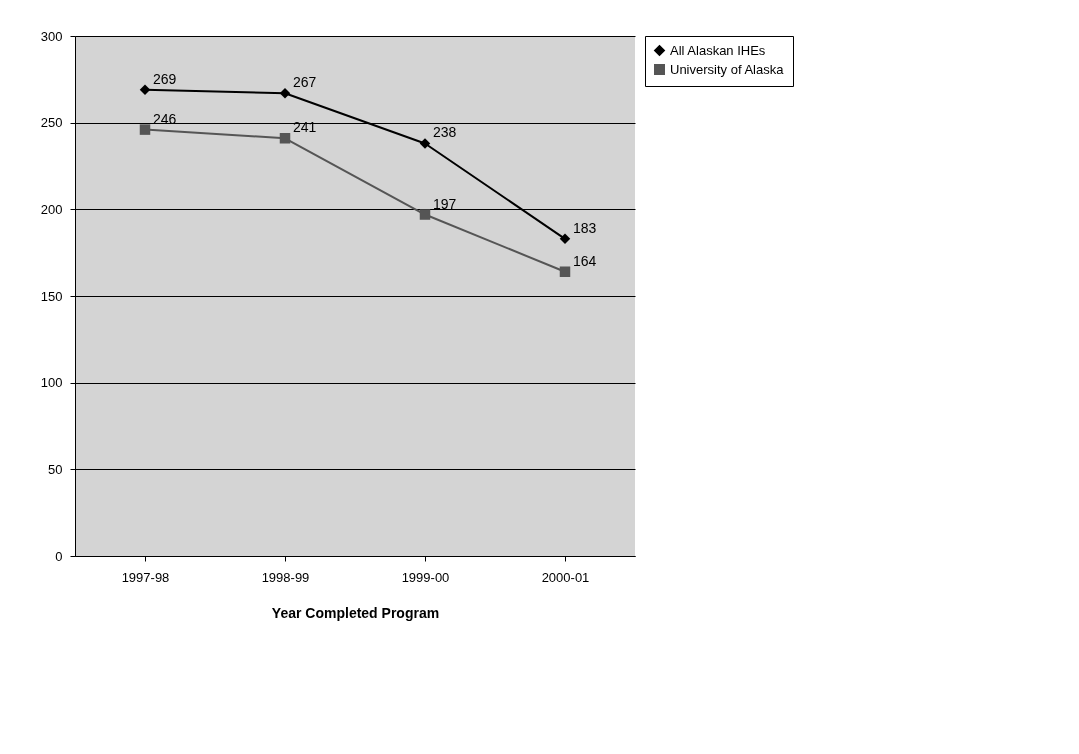 Image resolution: width=1079 pixels, height=754 pixels. Describe the element at coordinates (425, 577) in the screenshot. I see `x-tick-label: 1999-00` at that location.